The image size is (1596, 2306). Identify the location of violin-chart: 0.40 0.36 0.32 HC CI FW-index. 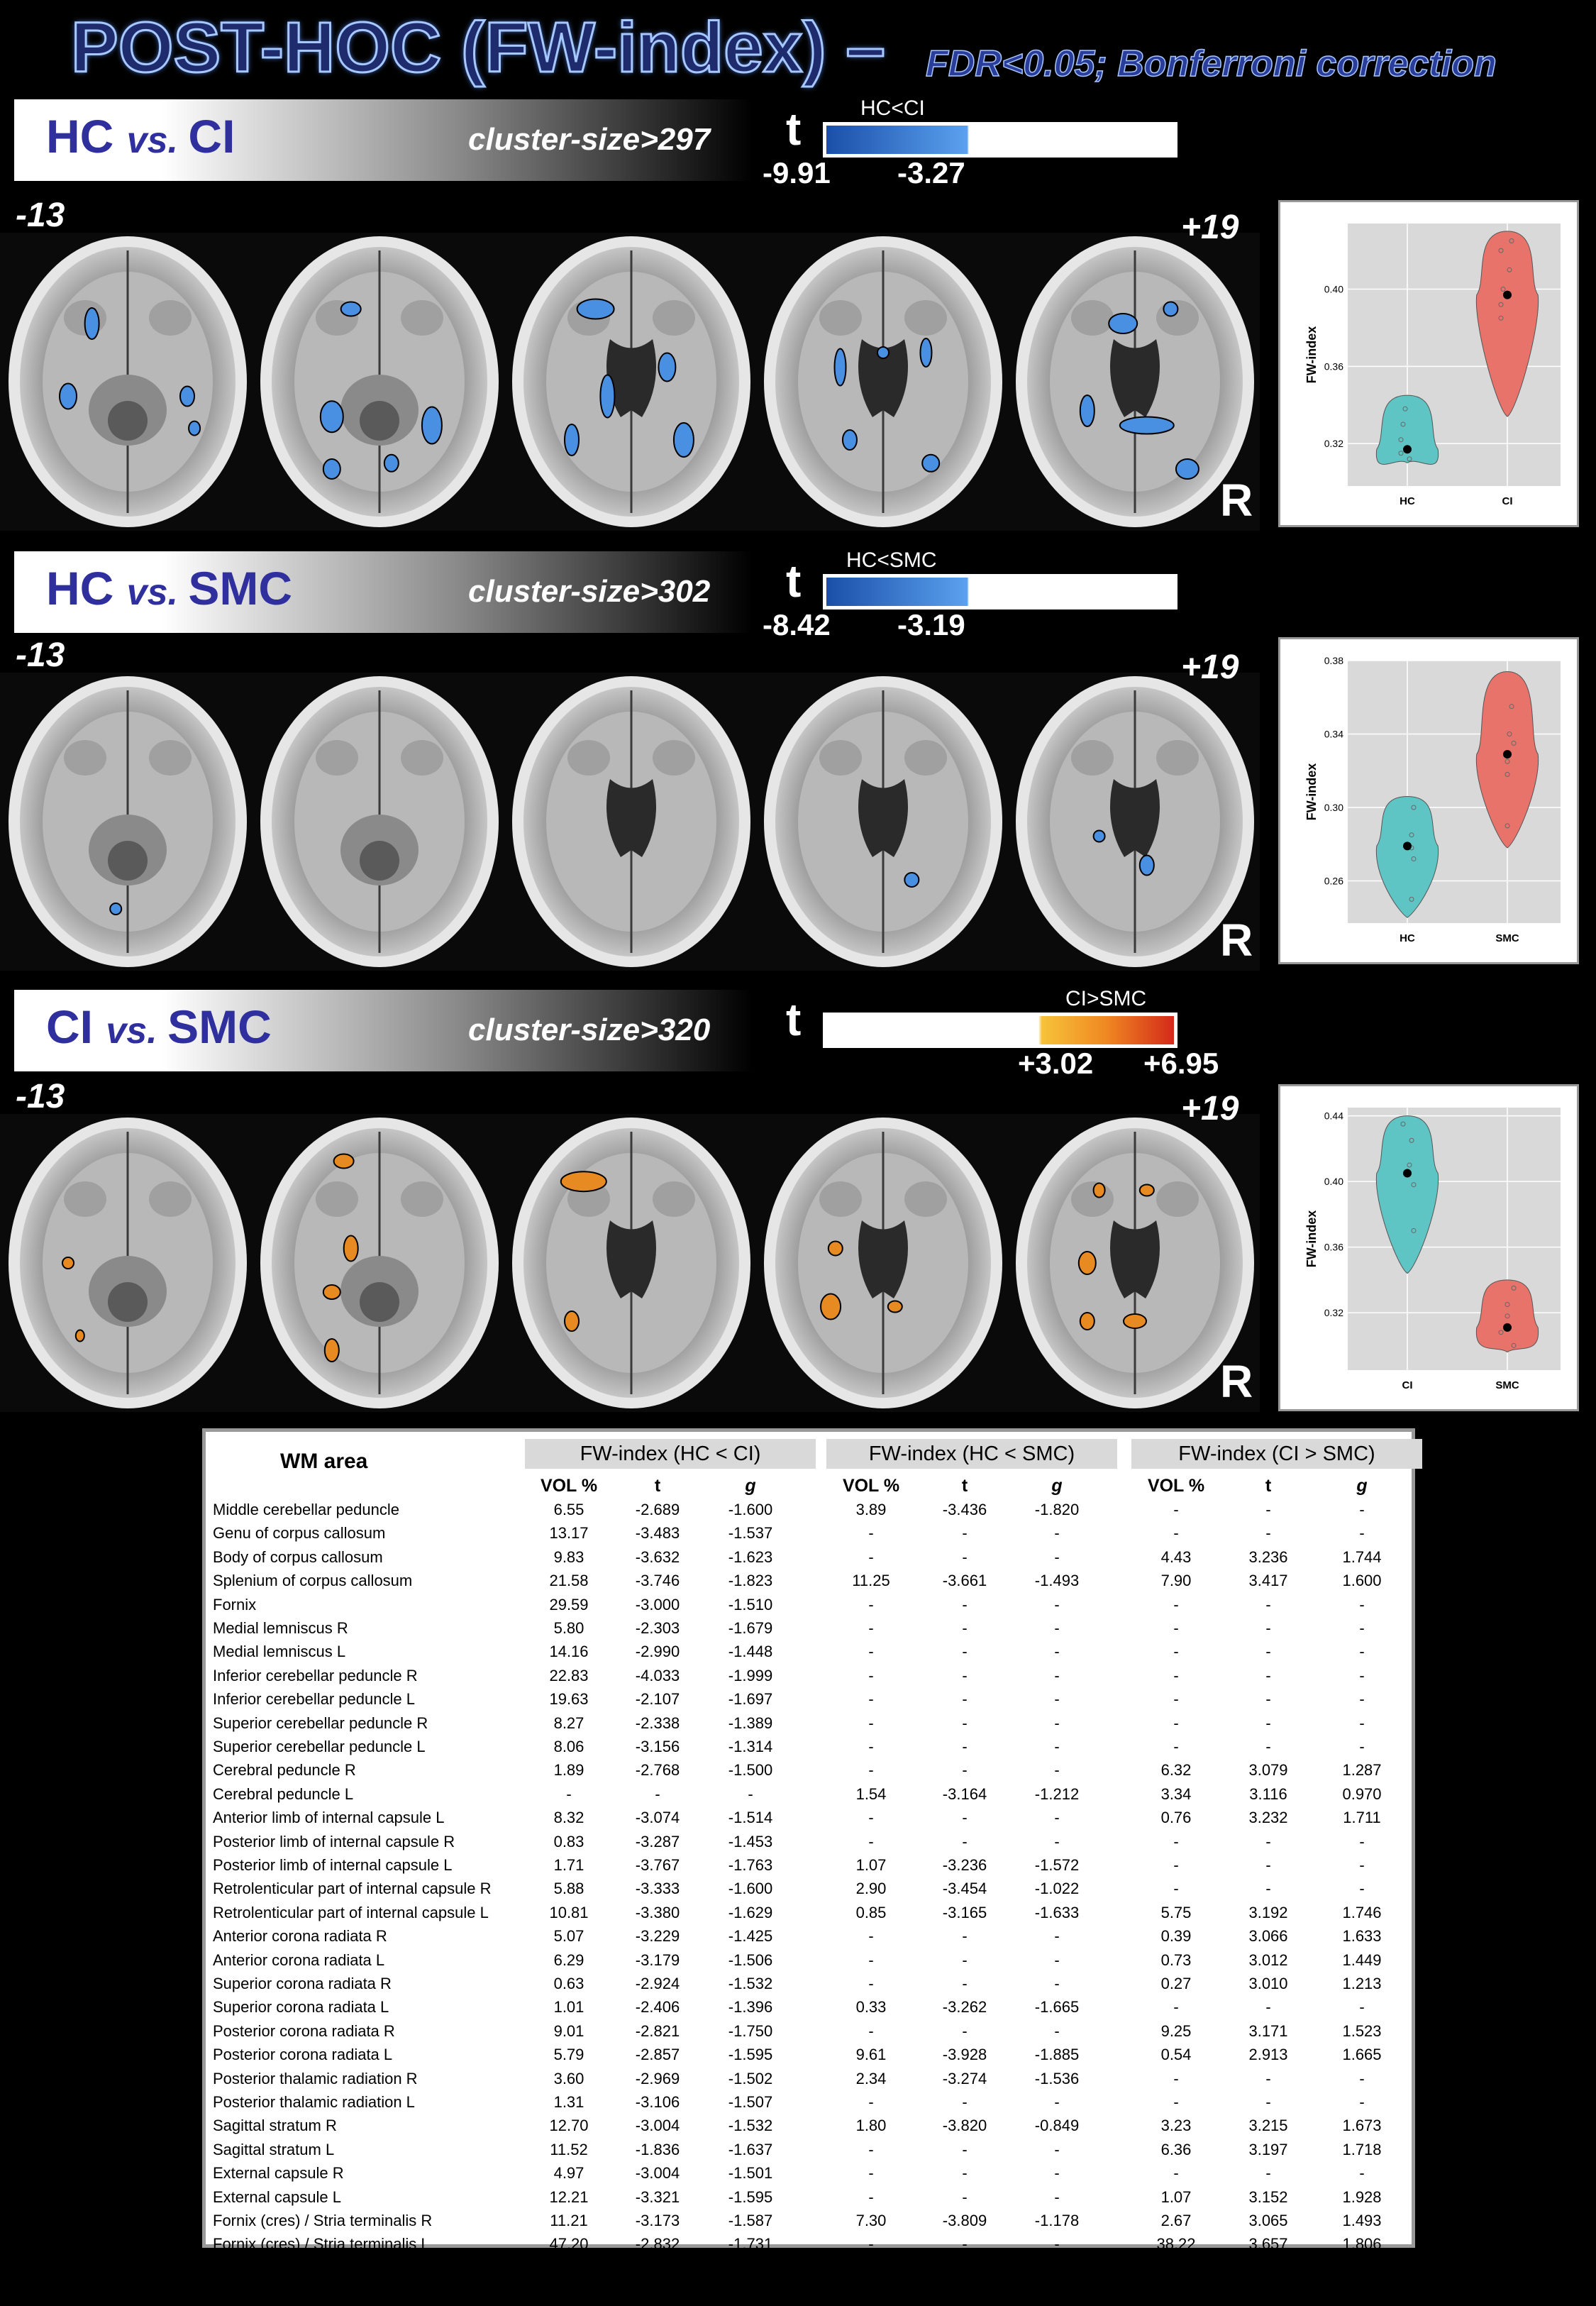
(1432, 366).